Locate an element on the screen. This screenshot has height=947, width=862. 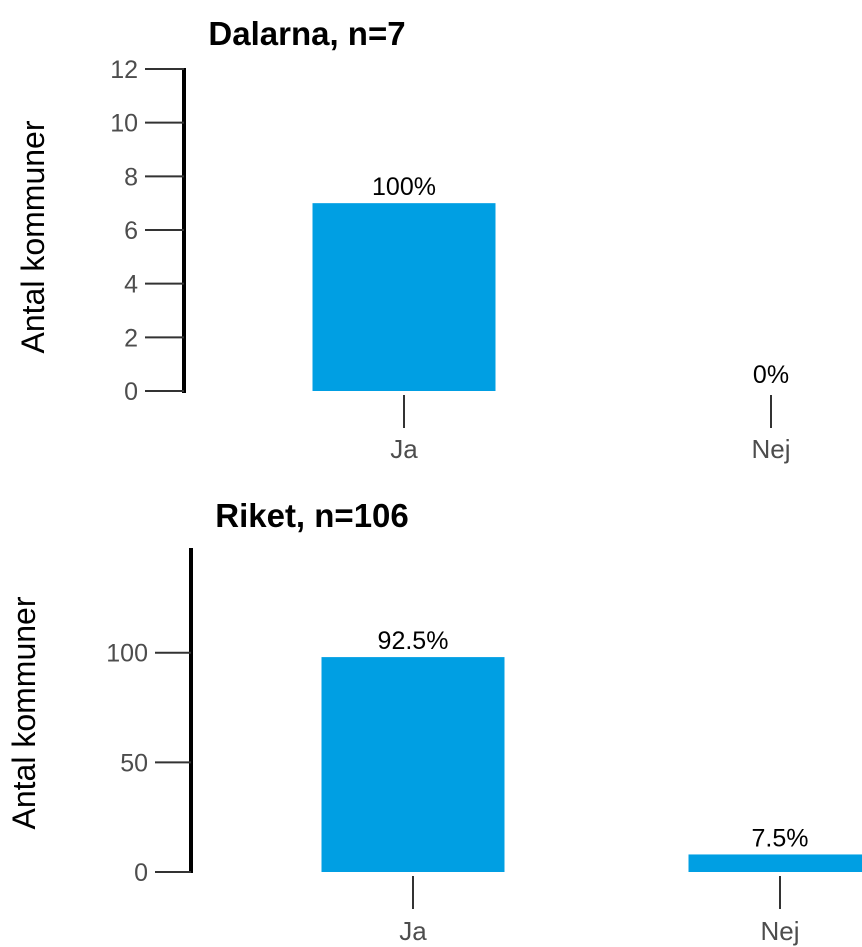
chart2-y-tick-label: 100 is located at coordinates (127, 654).